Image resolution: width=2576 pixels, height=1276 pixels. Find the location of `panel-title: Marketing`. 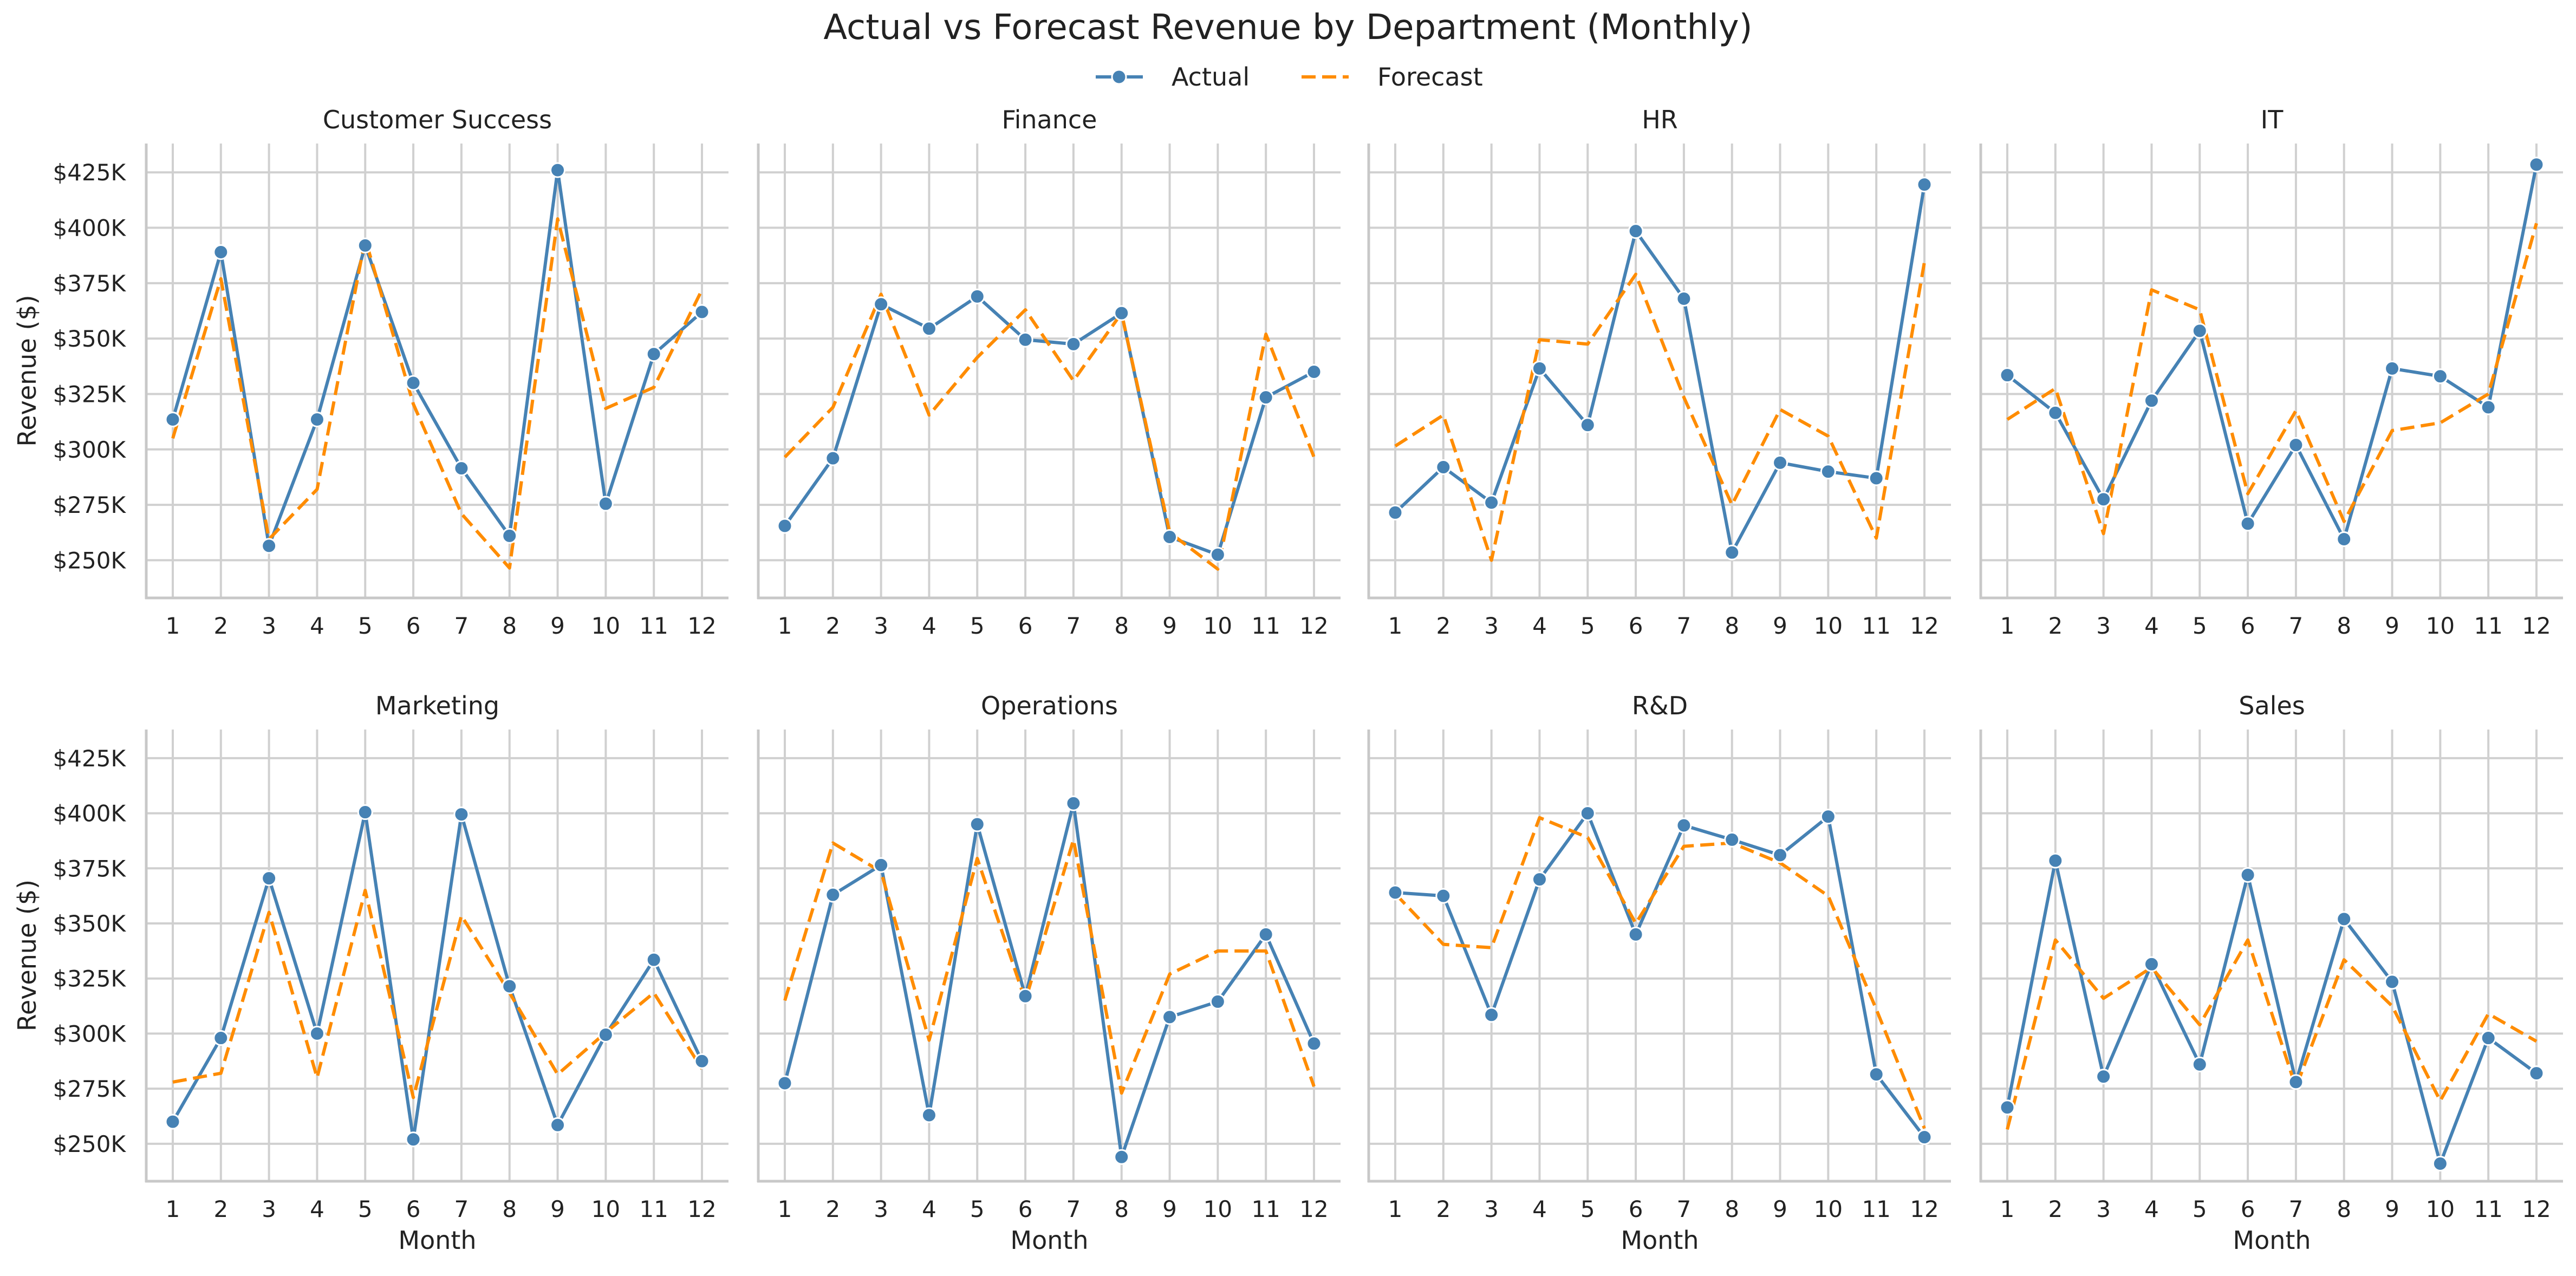

panel-title: Marketing is located at coordinates (437, 705).